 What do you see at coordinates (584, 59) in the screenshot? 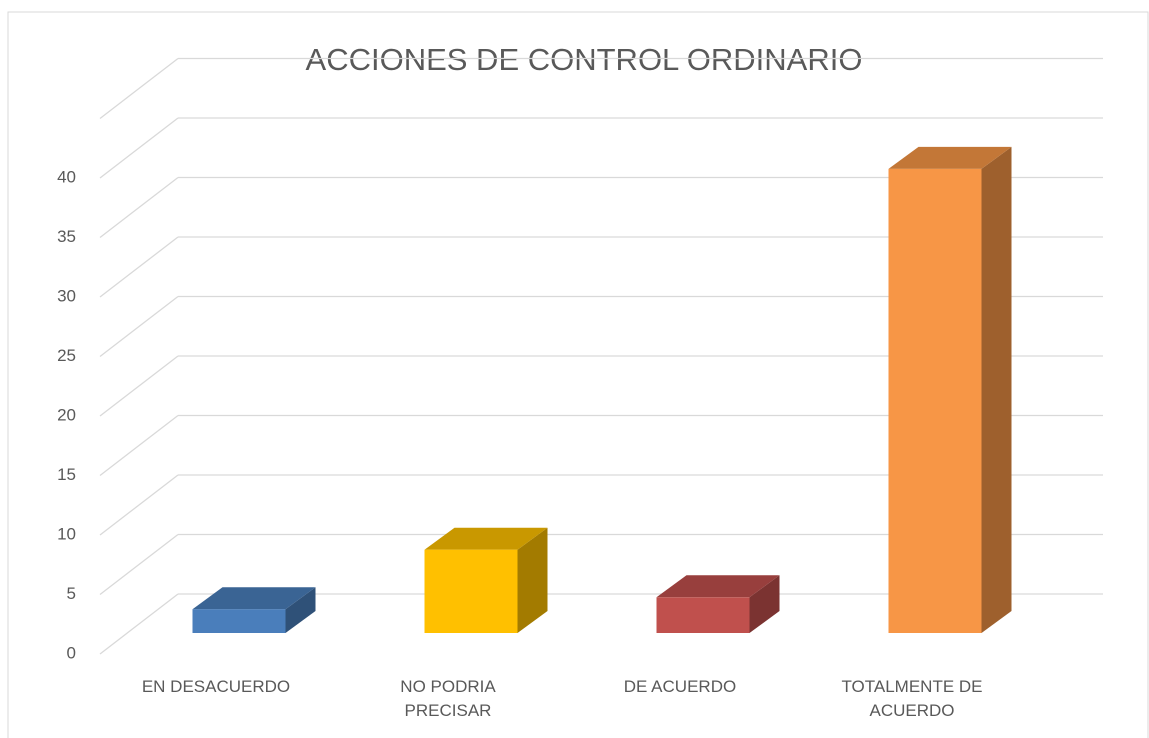
I see `chart-title: ACCIONES DE CONTROL ORDINARIO` at bounding box center [584, 59].